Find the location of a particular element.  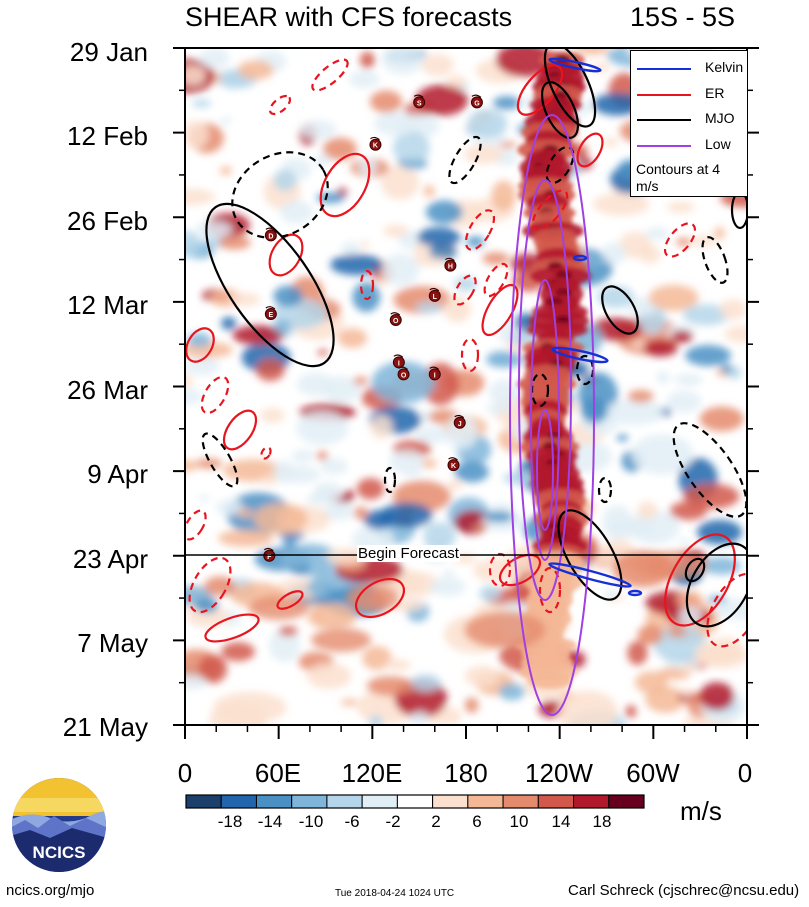

colorbar-frame is located at coordinates (415, 801).